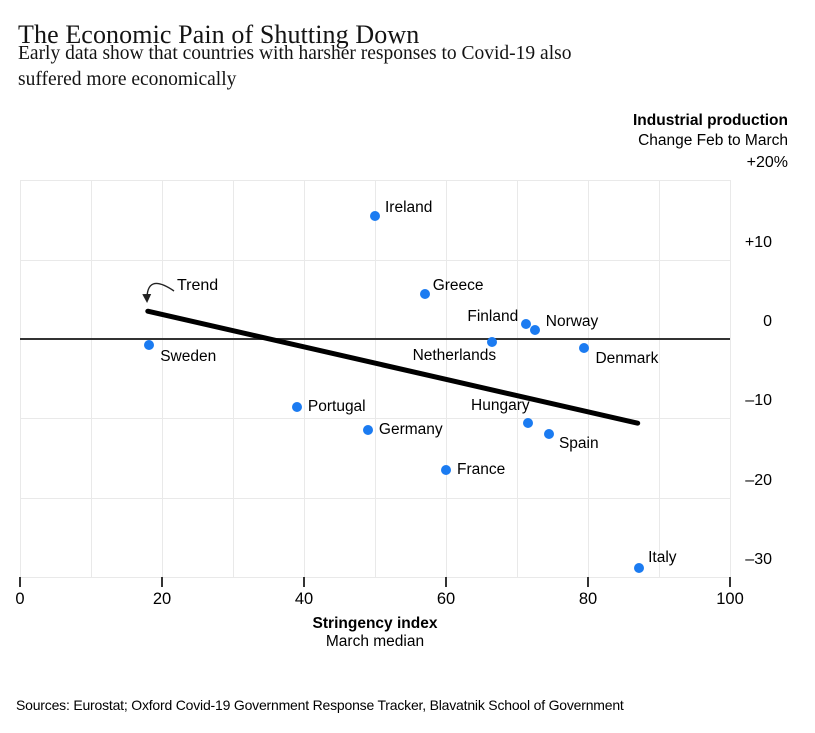 The height and width of the screenshot is (733, 815). What do you see at coordinates (572, 322) in the screenshot?
I see `data-point-label: Norway` at bounding box center [572, 322].